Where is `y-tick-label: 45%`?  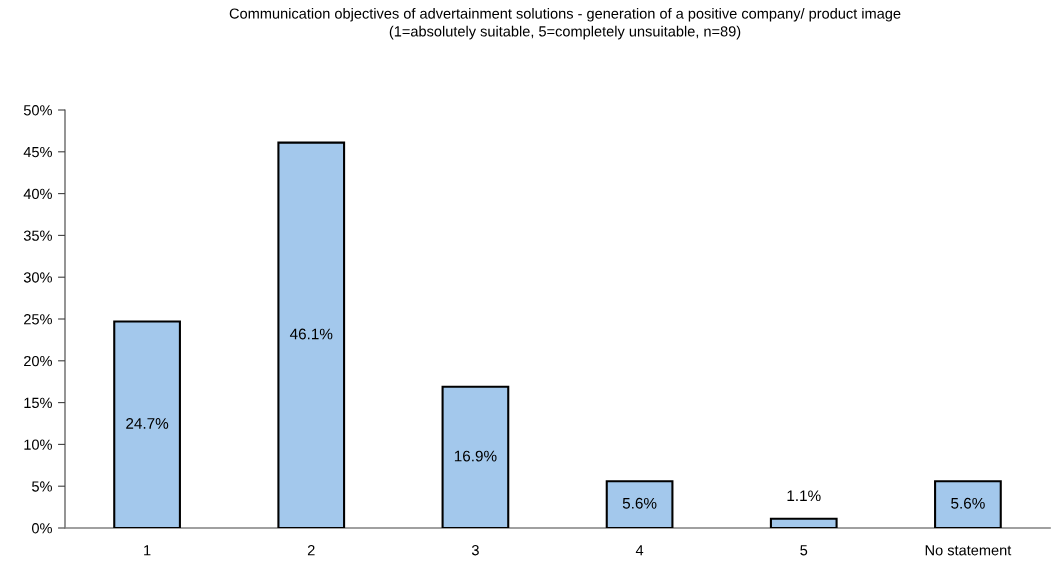
y-tick-label: 45% is located at coordinates (37, 152).